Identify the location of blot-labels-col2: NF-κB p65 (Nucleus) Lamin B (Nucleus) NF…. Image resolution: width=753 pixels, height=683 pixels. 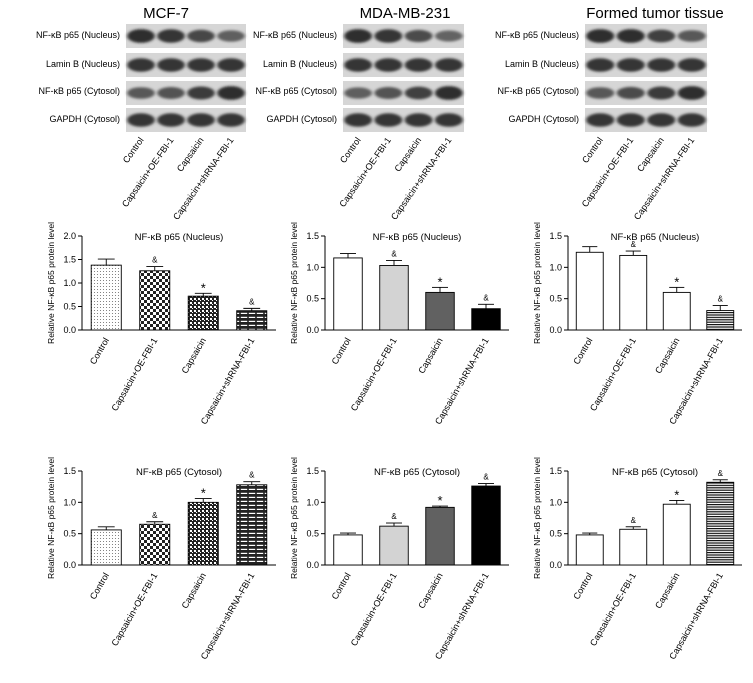
(295, 77).